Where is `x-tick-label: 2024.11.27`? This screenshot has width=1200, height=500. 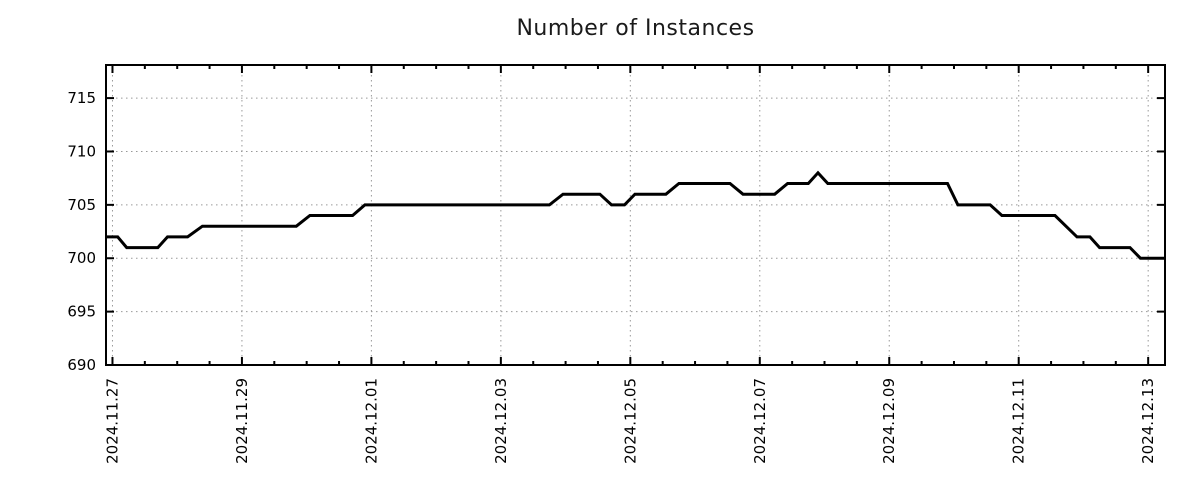 x-tick-label: 2024.11.27 is located at coordinates (112, 421).